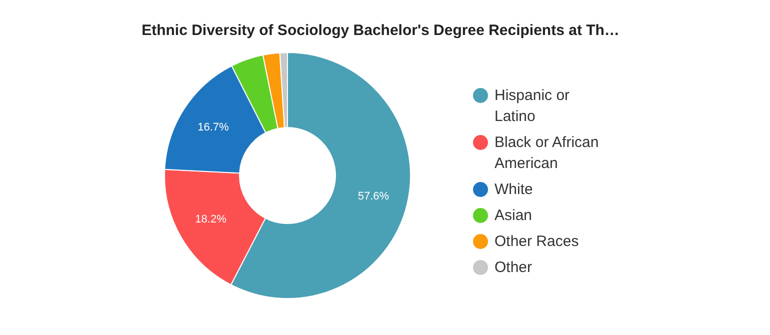 Image resolution: width=770 pixels, height=335 pixels. Describe the element at coordinates (211, 220) in the screenshot. I see `data-label: 18.2%` at that location.